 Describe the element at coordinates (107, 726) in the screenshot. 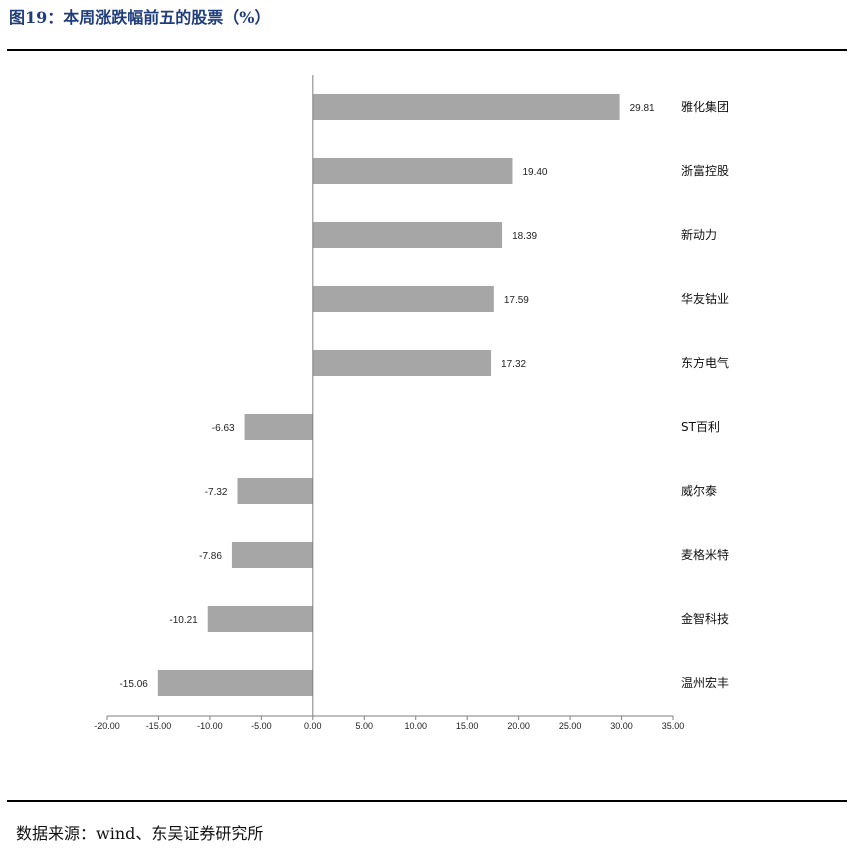

I see `x-tick-label: -20.00` at that location.